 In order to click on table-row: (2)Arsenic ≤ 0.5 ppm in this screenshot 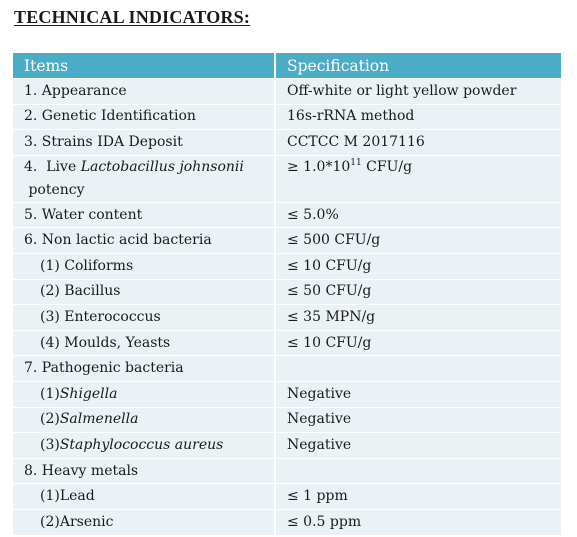, I will do `click(287, 521)`.